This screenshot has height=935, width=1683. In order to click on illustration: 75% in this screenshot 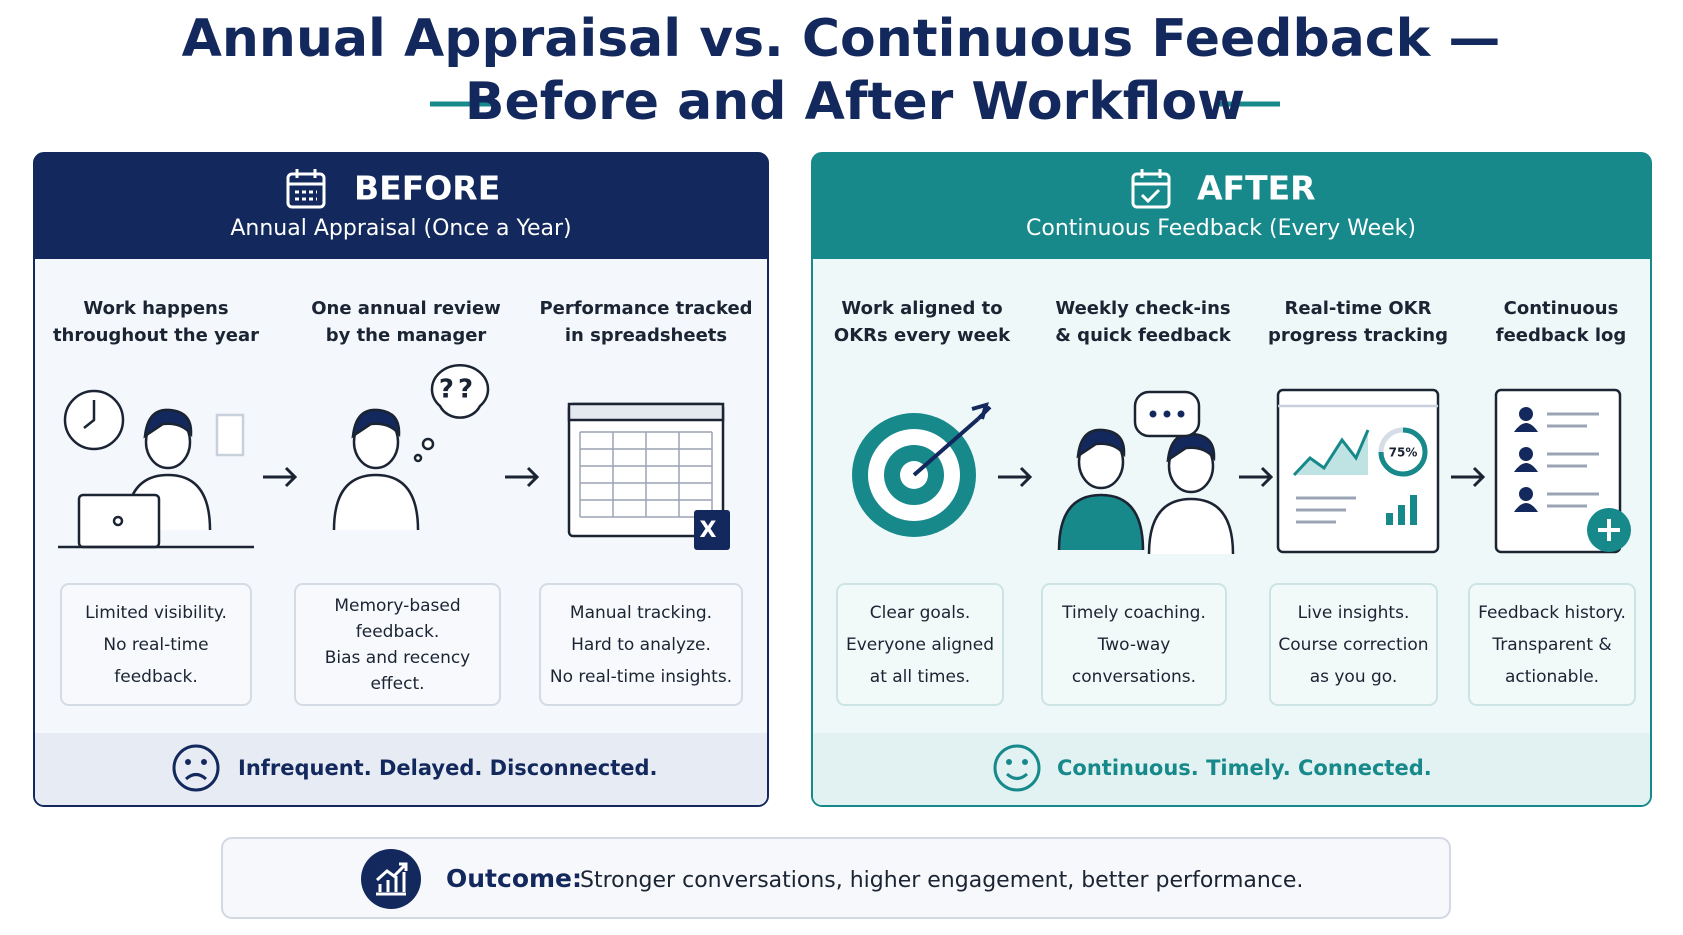, I will do `click(1358, 471)`.